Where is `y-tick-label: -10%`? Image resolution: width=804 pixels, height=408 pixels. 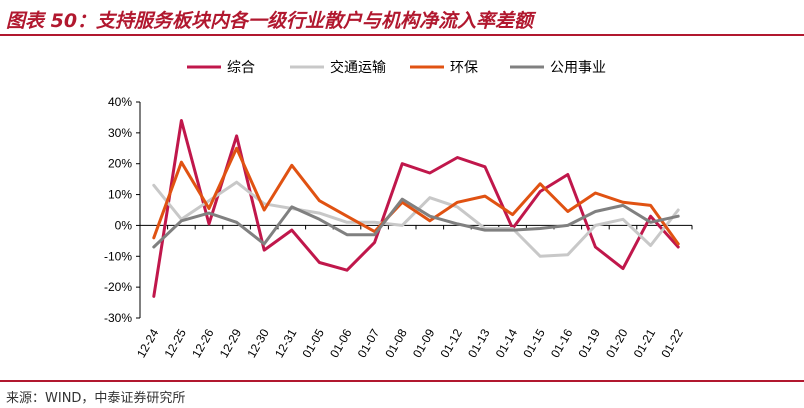 y-tick-label: -10% is located at coordinates (118, 256).